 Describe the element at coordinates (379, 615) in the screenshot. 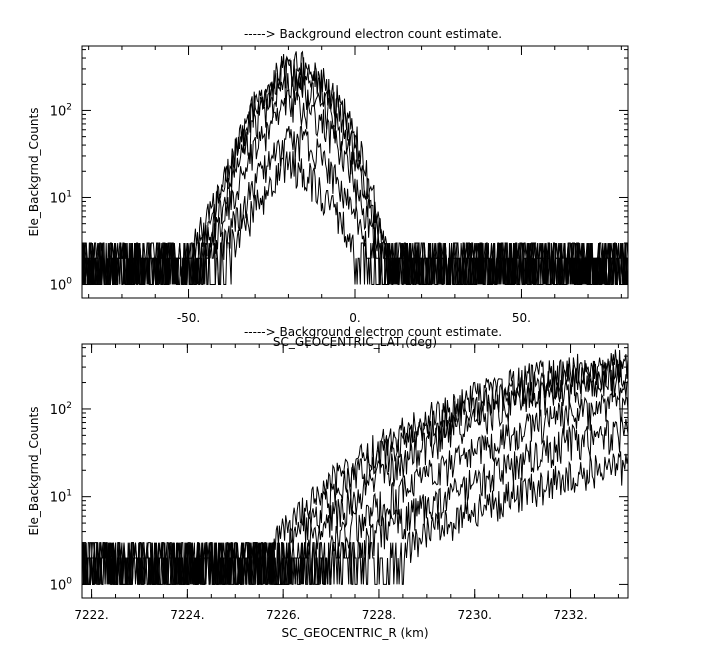

I see `x-tick-label: 7228.` at that location.